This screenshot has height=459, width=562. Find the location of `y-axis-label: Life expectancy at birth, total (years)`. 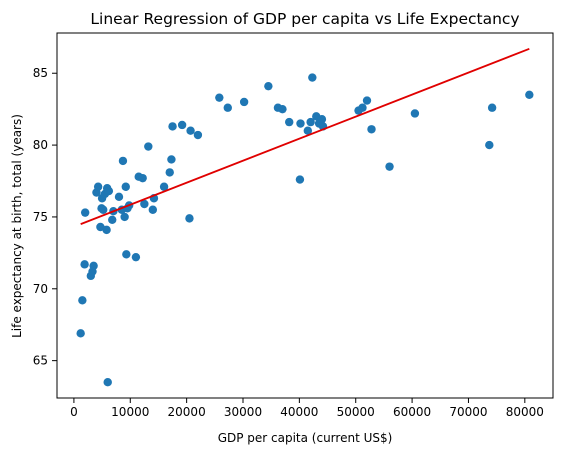

y-axis-label: Life expectancy at birth, total (years) is located at coordinates (17, 226).